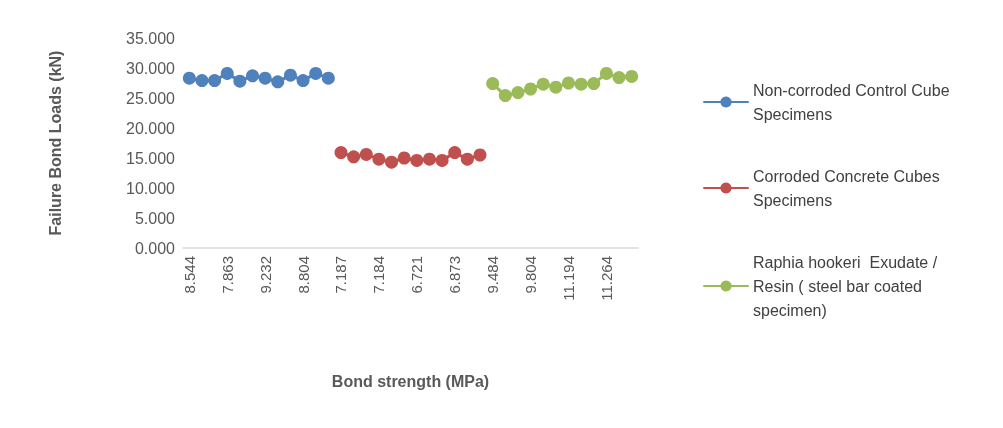  Describe the element at coordinates (568, 278) in the screenshot. I see `x-tick-label: 11.194` at that location.